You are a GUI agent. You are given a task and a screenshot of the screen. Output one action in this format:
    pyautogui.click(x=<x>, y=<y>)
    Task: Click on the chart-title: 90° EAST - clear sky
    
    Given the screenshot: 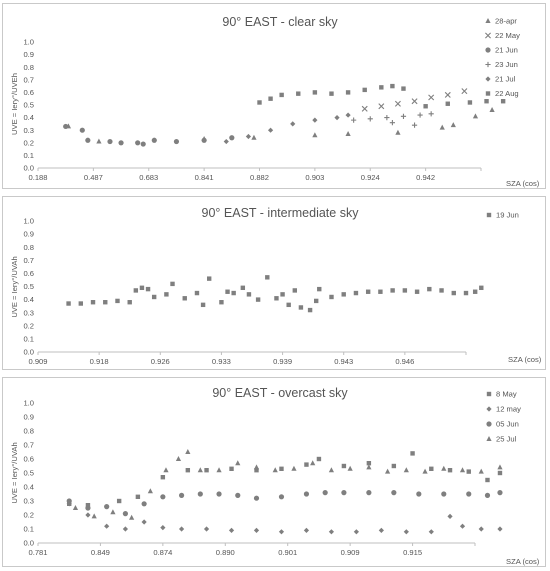 What is the action you would take?
    pyautogui.click(x=280, y=22)
    